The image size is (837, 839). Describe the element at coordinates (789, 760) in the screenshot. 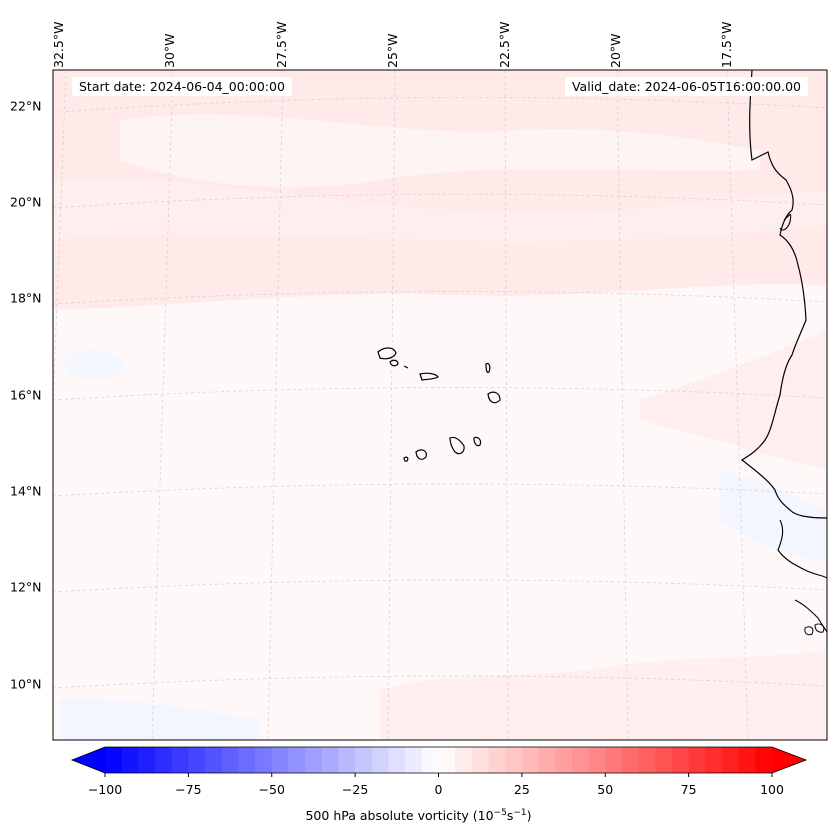

I see `colorbar-extend-max` at that location.